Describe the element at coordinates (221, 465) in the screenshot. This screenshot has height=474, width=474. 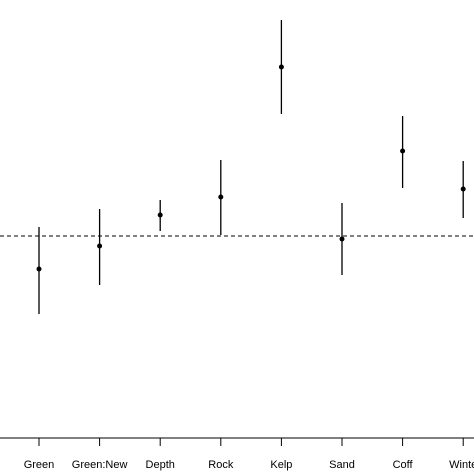
I see `x-tick-label: Rock` at that location.